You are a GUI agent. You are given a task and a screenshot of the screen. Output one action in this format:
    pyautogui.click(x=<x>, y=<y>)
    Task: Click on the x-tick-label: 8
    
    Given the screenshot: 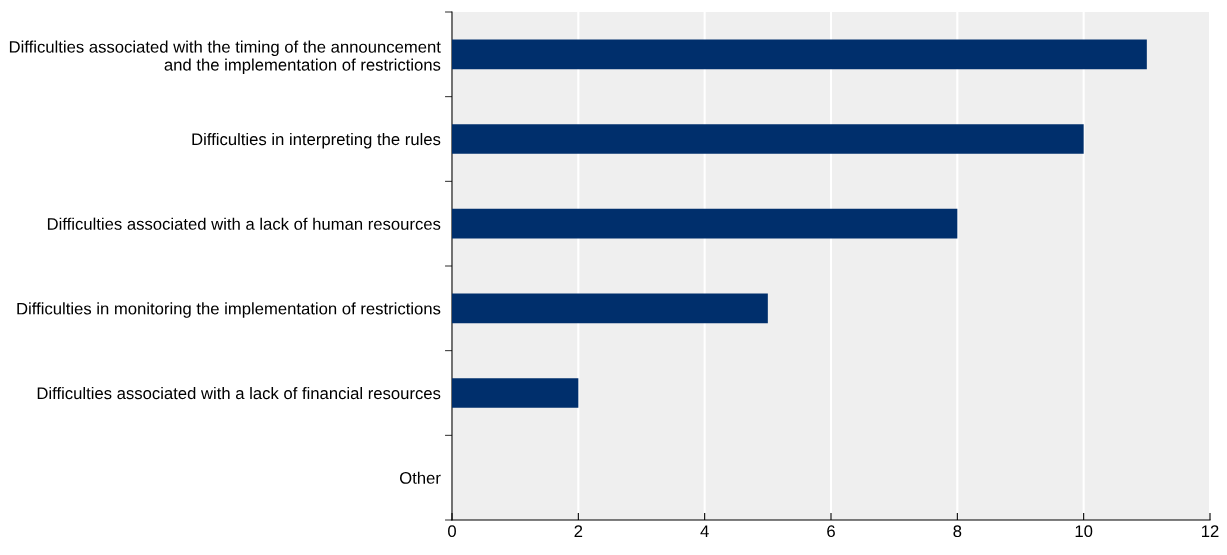 What is the action you would take?
    pyautogui.click(x=957, y=531)
    